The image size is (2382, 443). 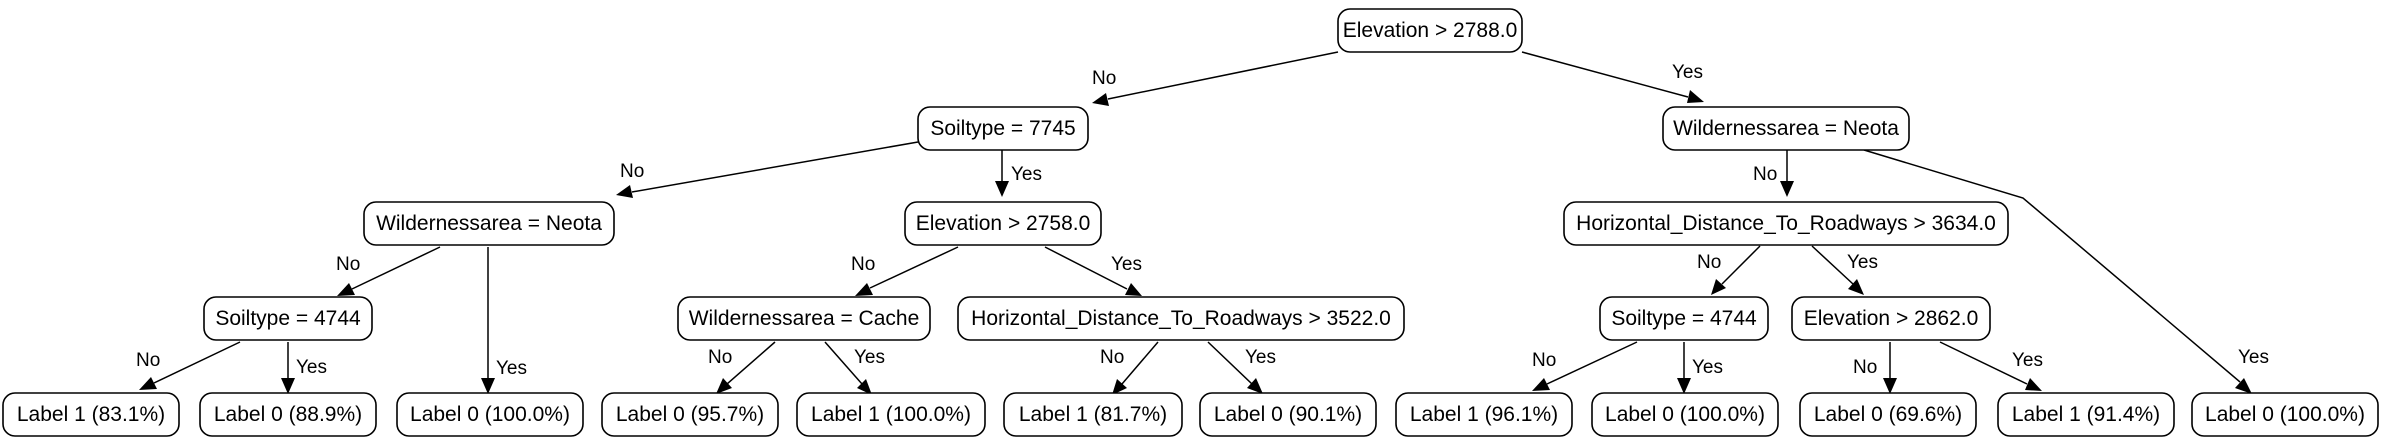 I want to click on svg-text: Elevation > 2862.0, so click(x=1891, y=318).